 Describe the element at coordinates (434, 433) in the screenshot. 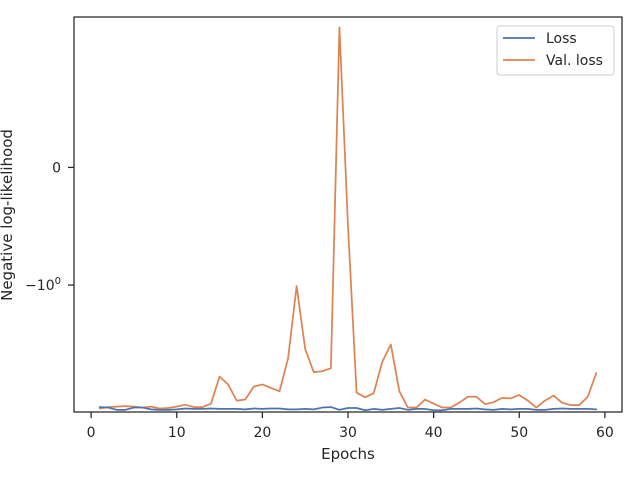

I see `x-tick-label: 40` at that location.